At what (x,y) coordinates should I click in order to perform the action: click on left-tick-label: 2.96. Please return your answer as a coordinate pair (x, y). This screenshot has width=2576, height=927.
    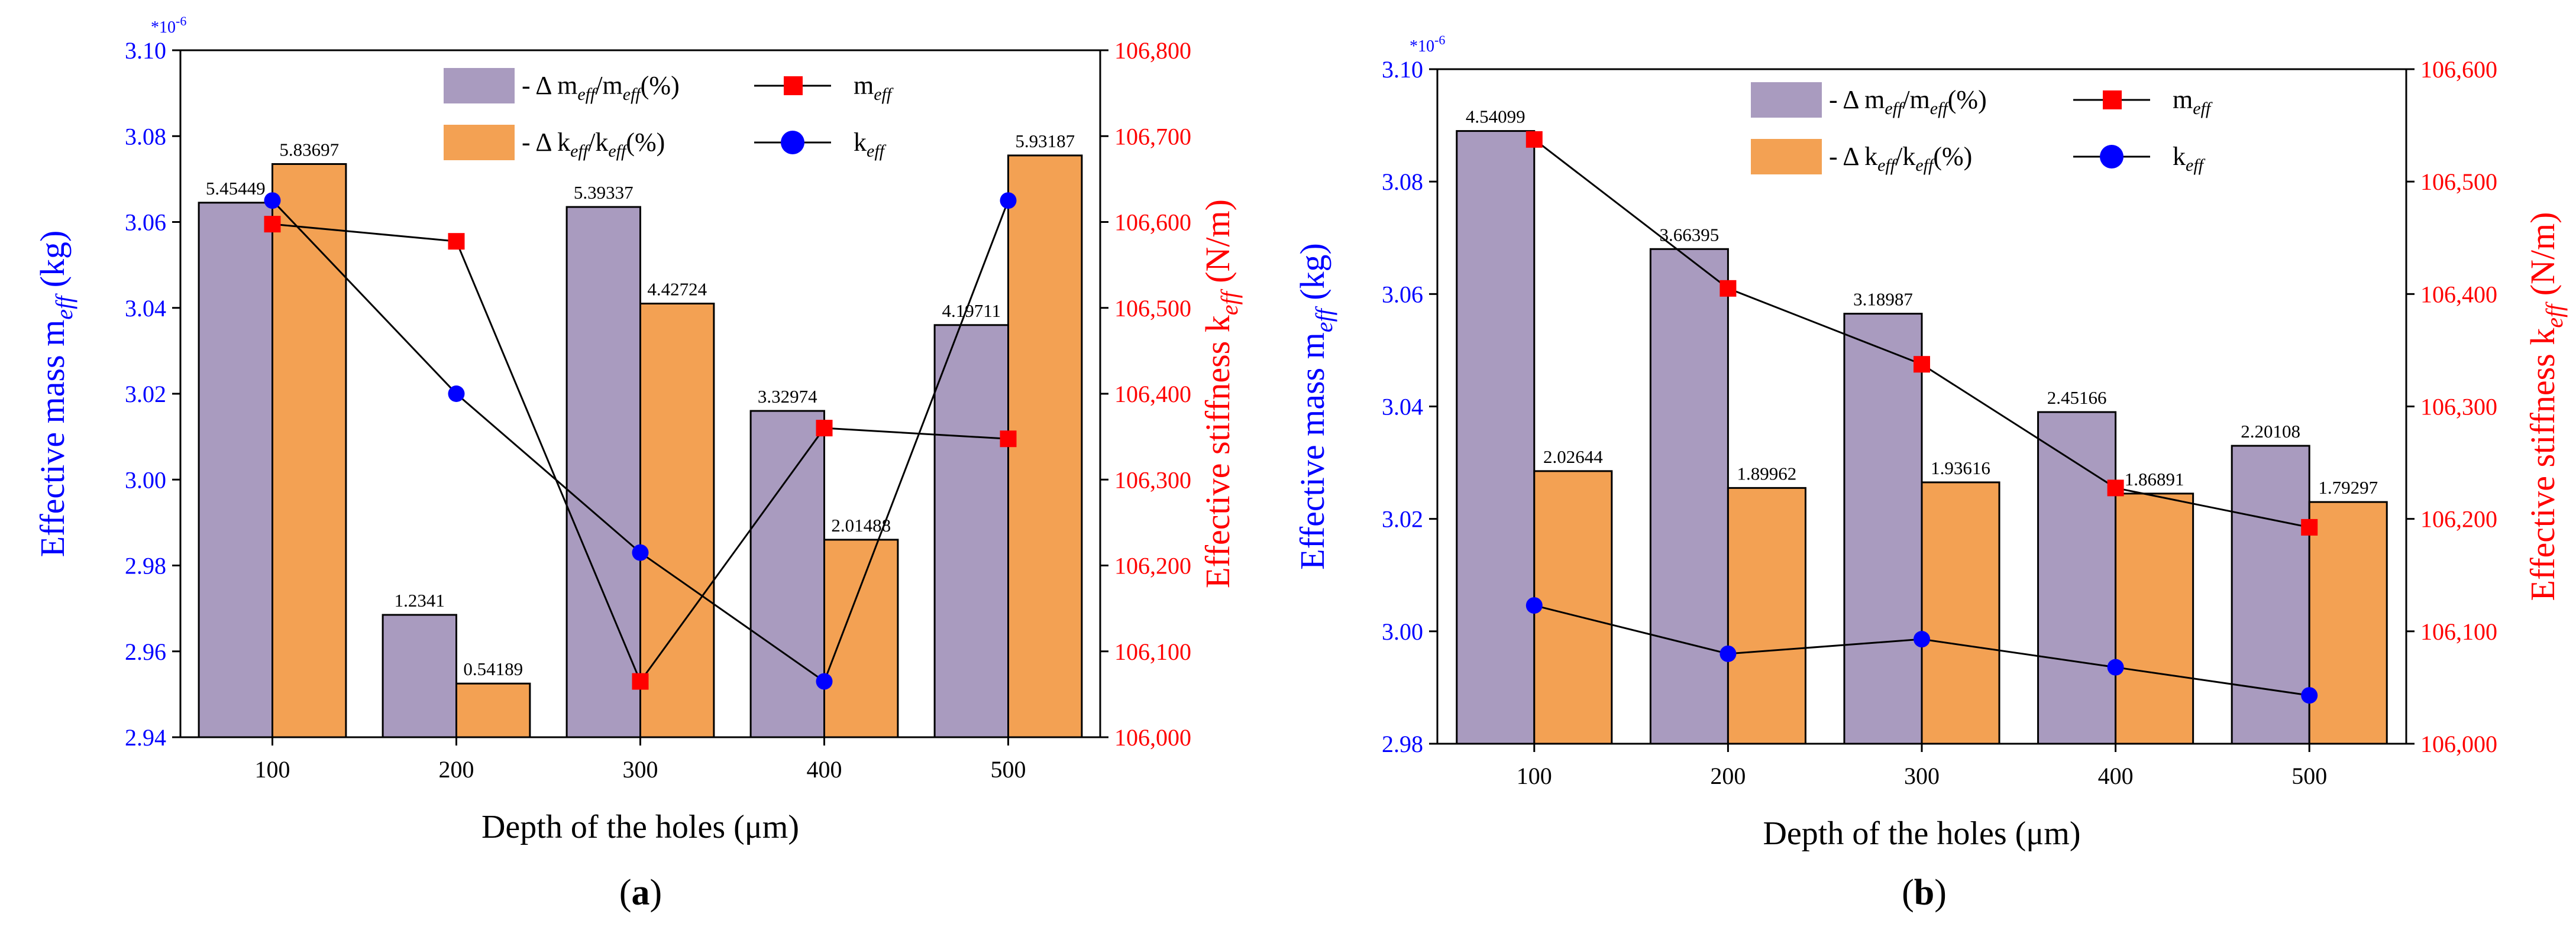
    Looking at the image, I should click on (145, 651).